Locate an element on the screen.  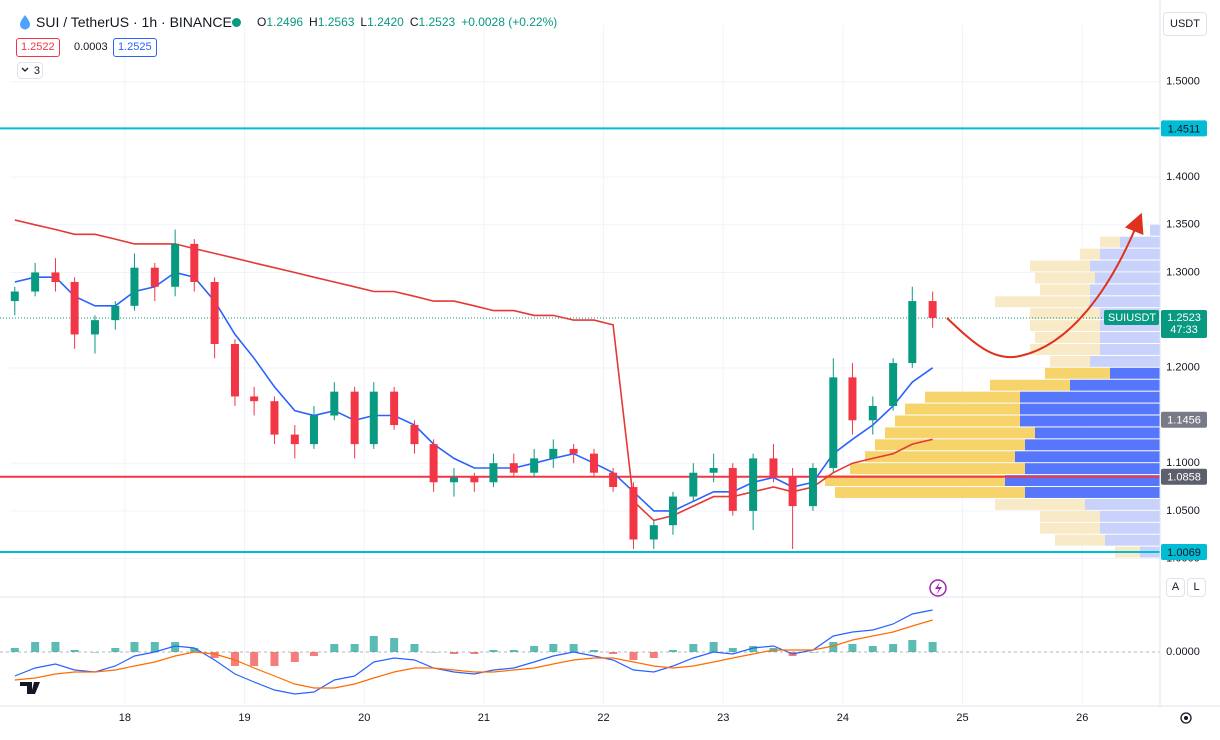
log-scale-button: L is located at coordinates (1196, 587).